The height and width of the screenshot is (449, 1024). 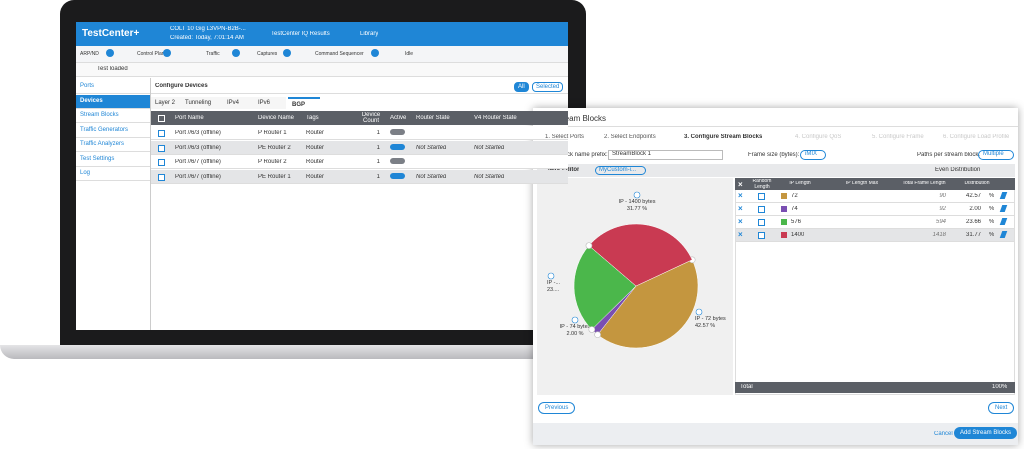 I want to click on wizard-step: 5. Configure Frame, so click(x=898, y=137).